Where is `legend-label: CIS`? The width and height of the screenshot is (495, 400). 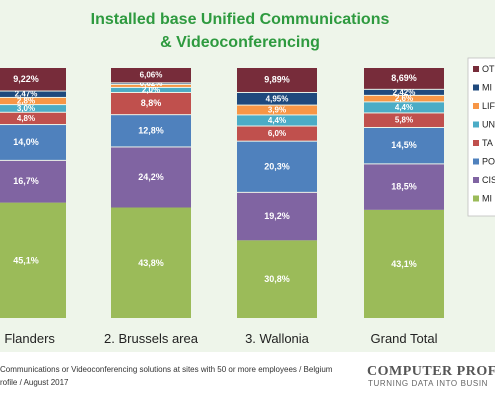
legend-label: CIS is located at coordinates (488, 180).